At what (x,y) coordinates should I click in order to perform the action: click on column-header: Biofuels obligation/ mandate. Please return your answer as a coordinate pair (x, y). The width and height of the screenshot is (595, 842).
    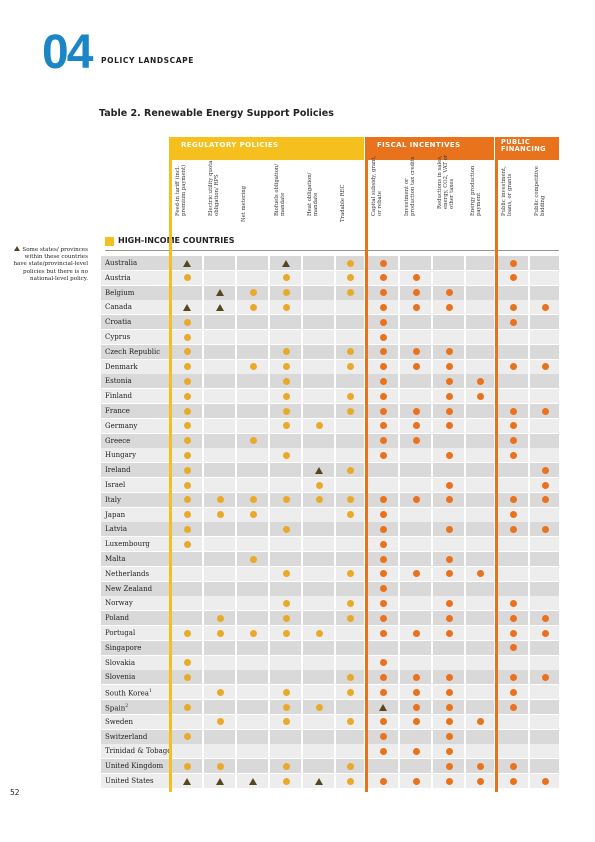
    Looking at the image, I should click on (286, 195).